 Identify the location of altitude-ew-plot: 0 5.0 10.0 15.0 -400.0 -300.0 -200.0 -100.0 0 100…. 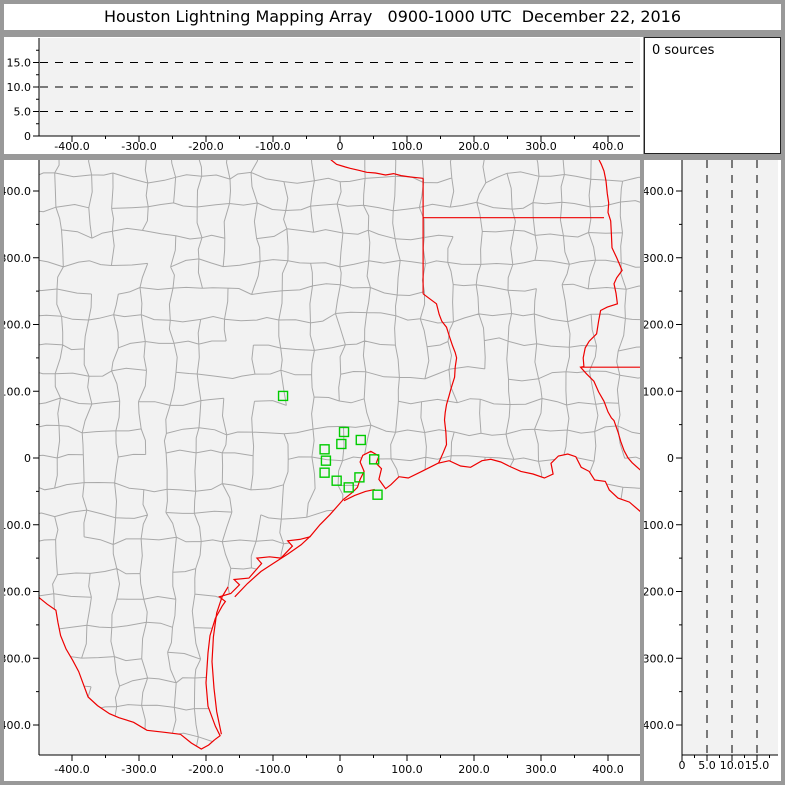
(323, 95).